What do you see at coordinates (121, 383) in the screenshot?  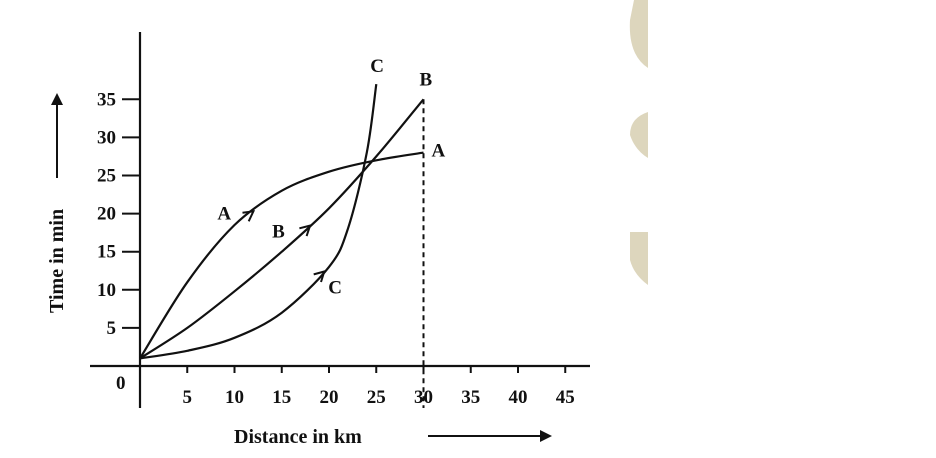 I see `origin-label: 0` at bounding box center [121, 383].